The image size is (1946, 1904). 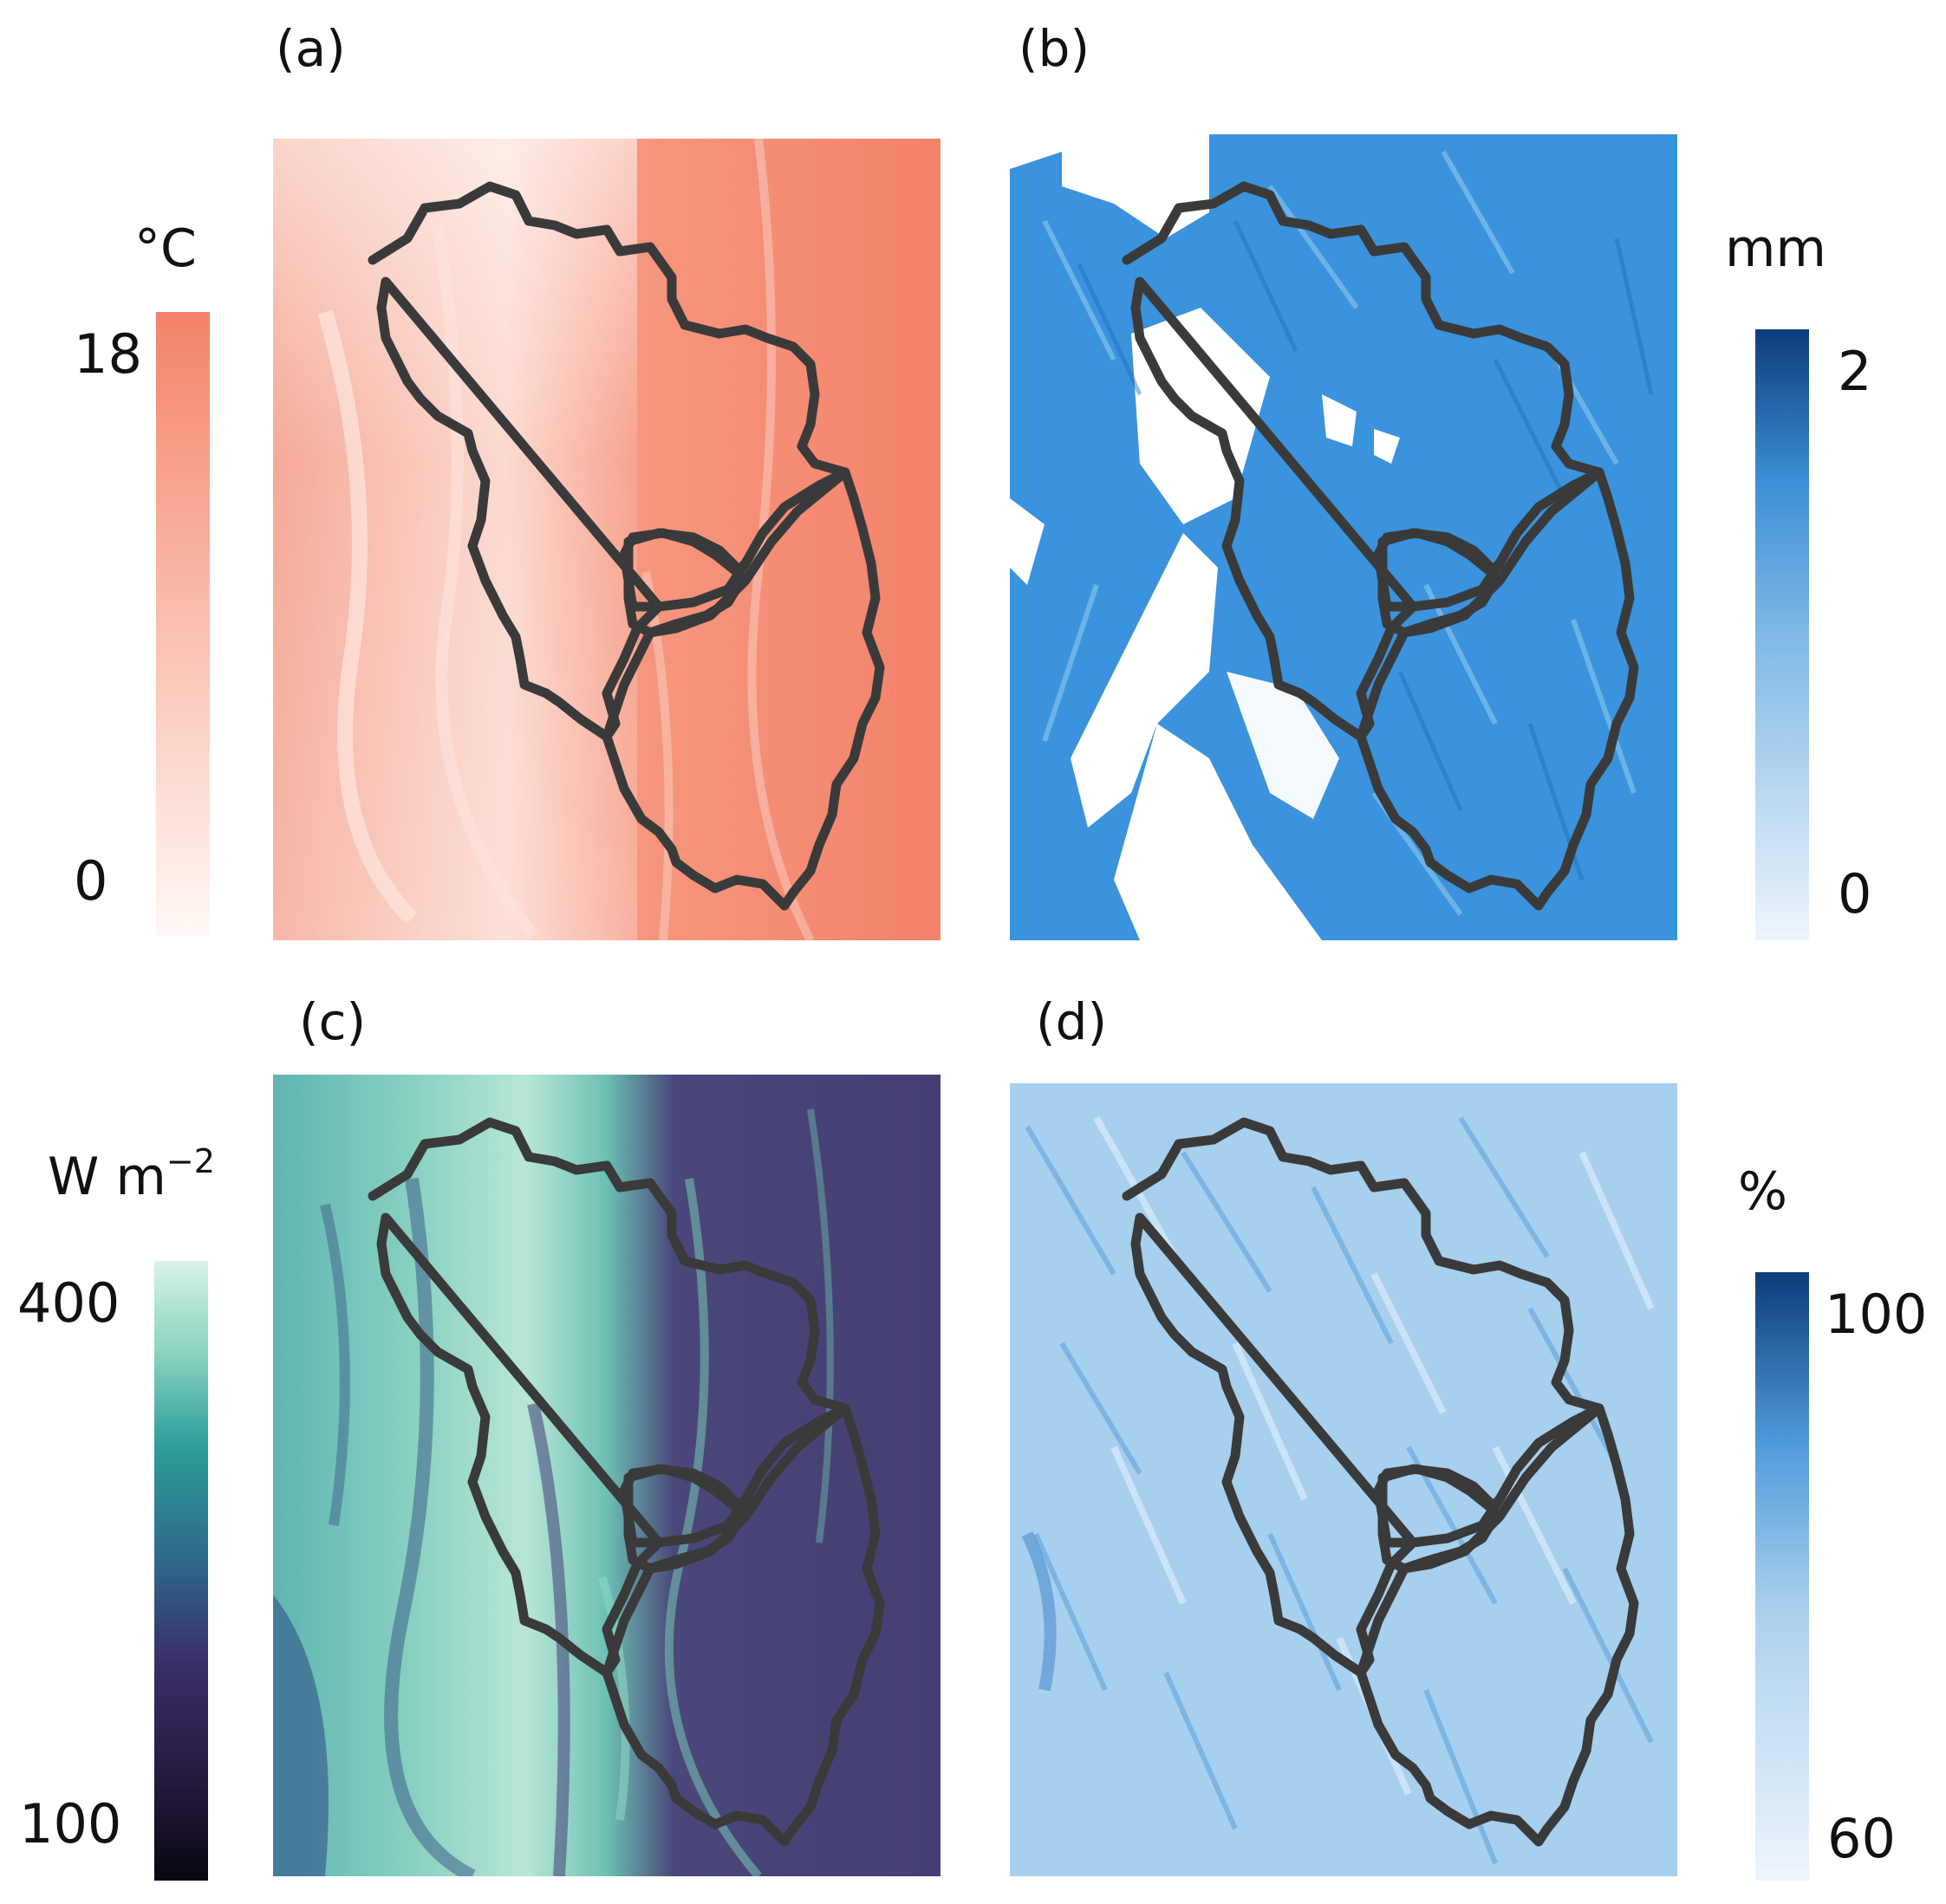 I want to click on panel-c-colorbar, so click(x=181, y=1571).